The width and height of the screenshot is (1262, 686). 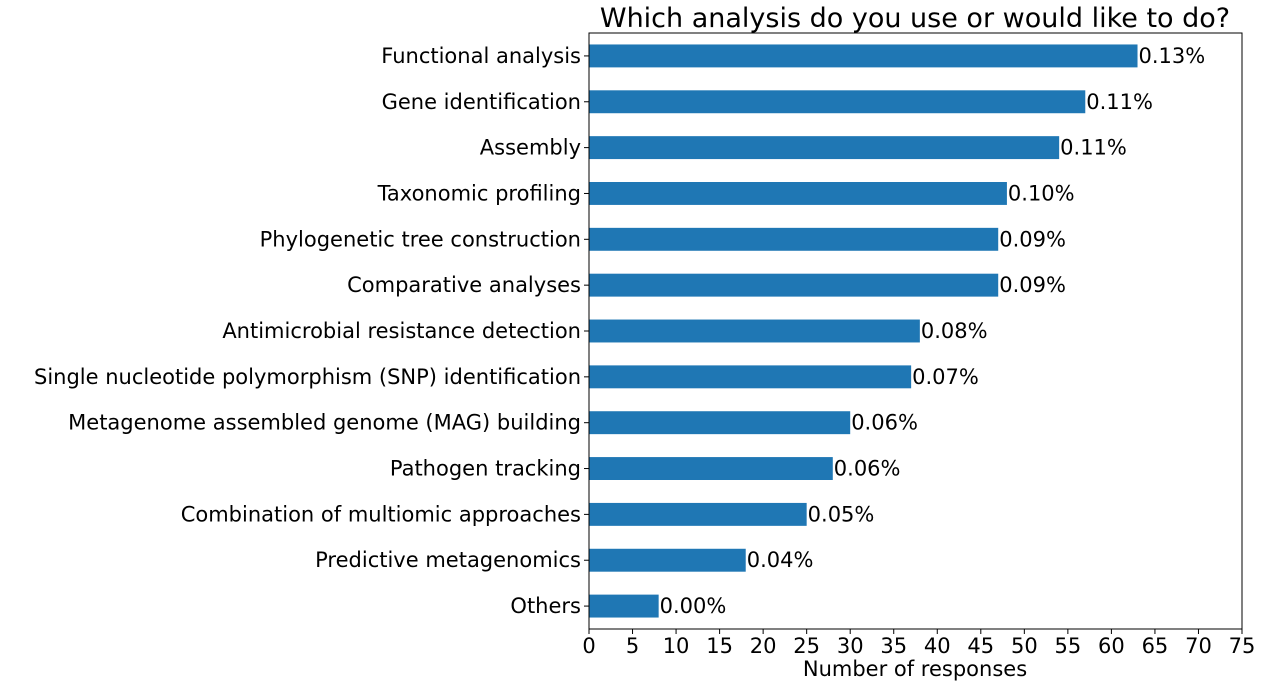 What do you see at coordinates (464, 285) in the screenshot?
I see `category-label: Comparative analyses` at bounding box center [464, 285].